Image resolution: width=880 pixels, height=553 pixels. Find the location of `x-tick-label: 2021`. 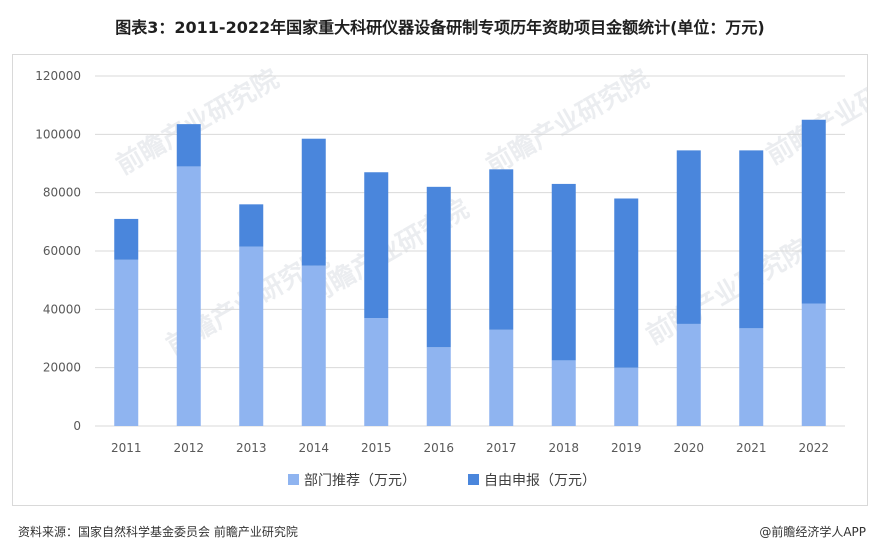

x-tick-label: 2021 is located at coordinates (751, 448).